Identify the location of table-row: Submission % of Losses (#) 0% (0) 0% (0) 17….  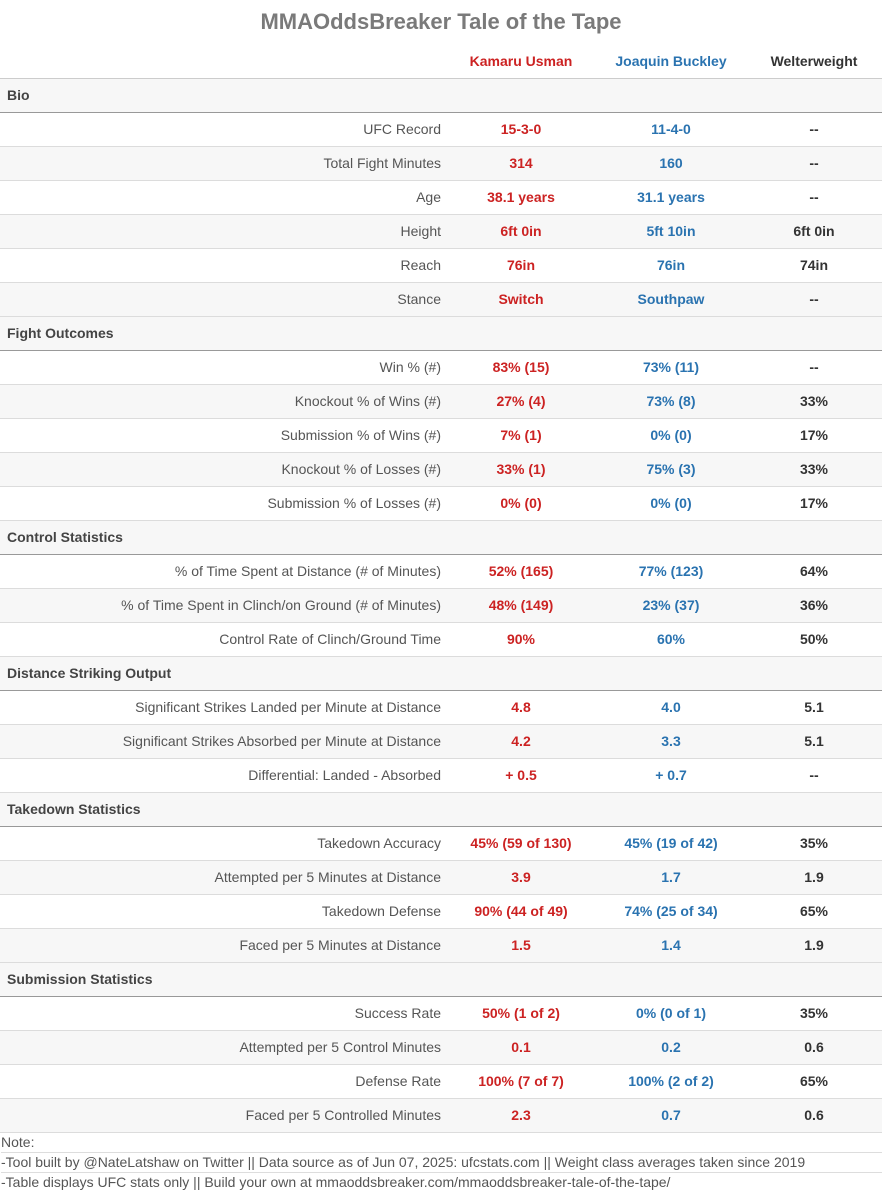
(441, 504).